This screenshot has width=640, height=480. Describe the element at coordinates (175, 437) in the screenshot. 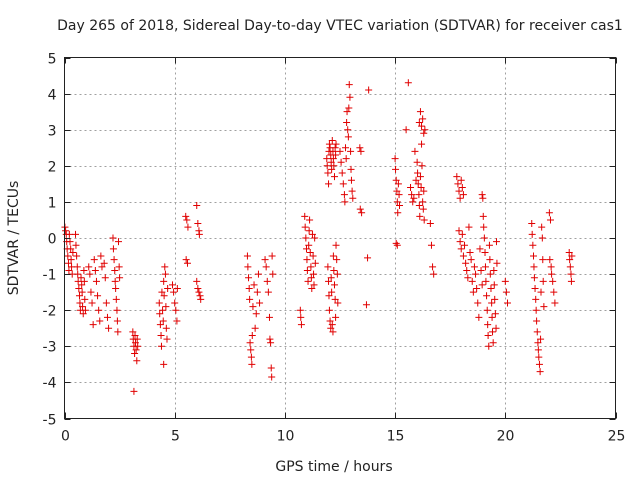

I see `x-tick-label: 5` at that location.